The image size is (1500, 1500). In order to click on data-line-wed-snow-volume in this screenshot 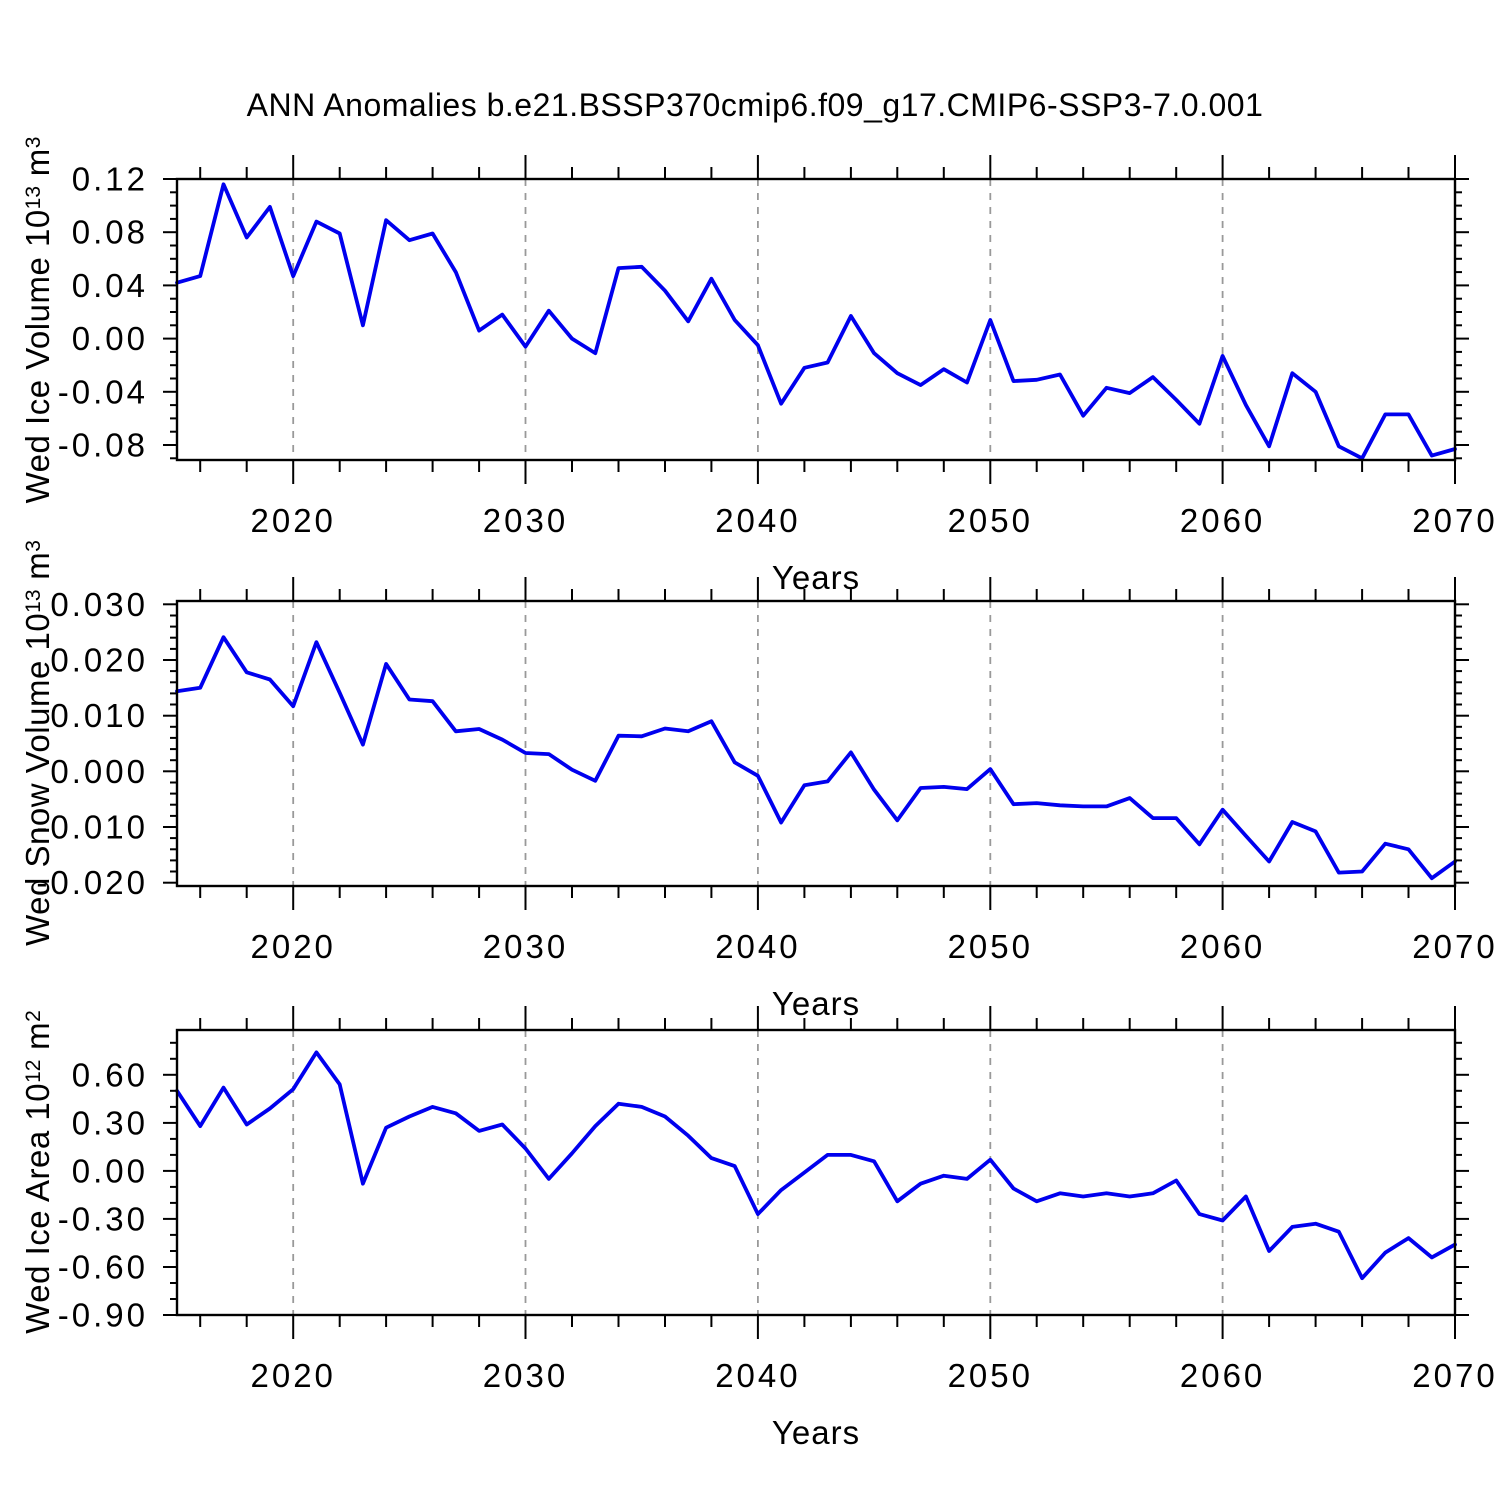, I will do `click(816, 758)`.